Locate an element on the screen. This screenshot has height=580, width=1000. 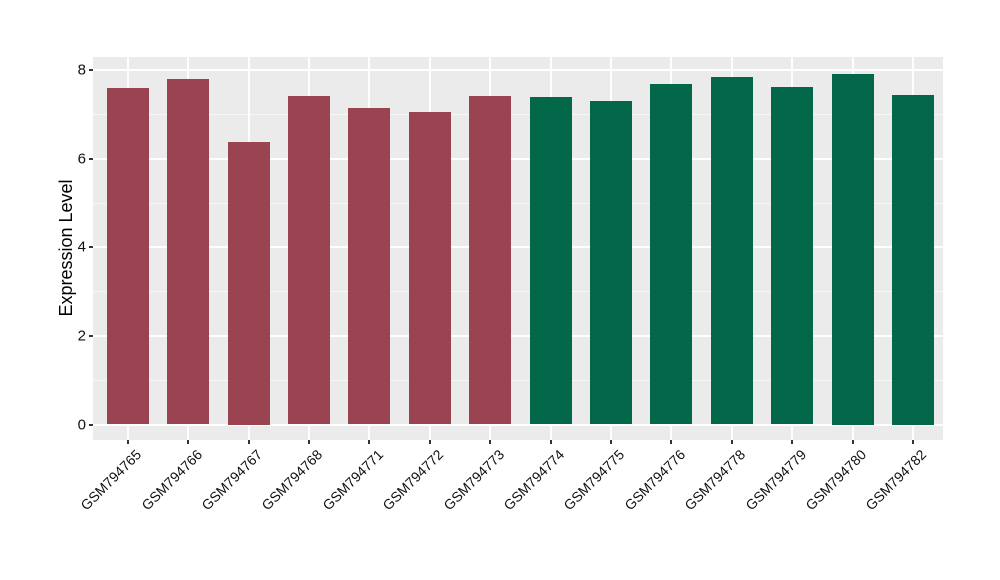
x-tick-label: GSM794775 is located at coordinates (594, 480).